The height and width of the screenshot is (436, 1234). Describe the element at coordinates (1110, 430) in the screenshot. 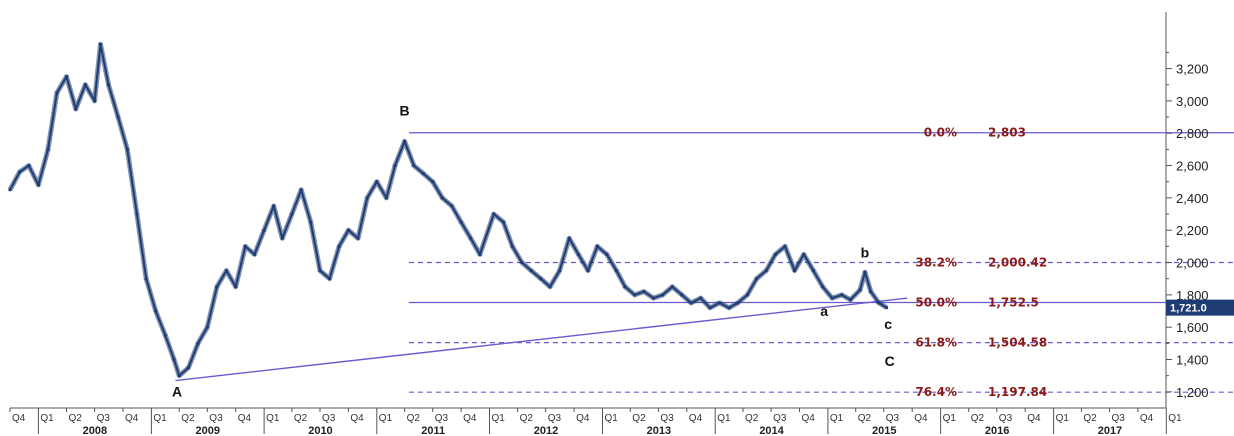

I see `year-label: 2017` at that location.